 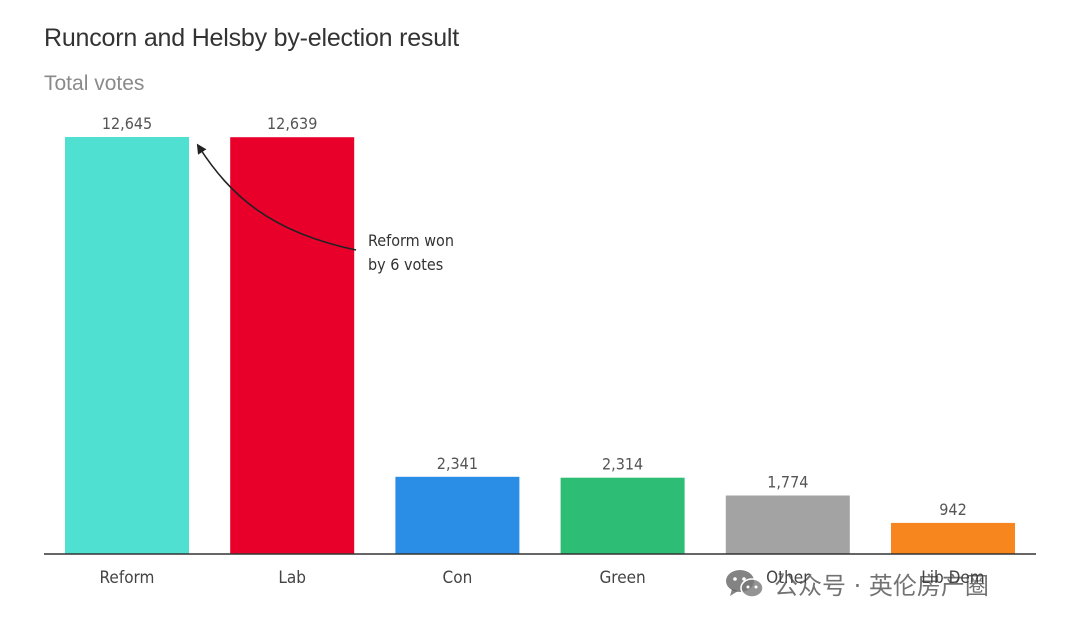 I want to click on value-label: 1,774, so click(x=787, y=482).